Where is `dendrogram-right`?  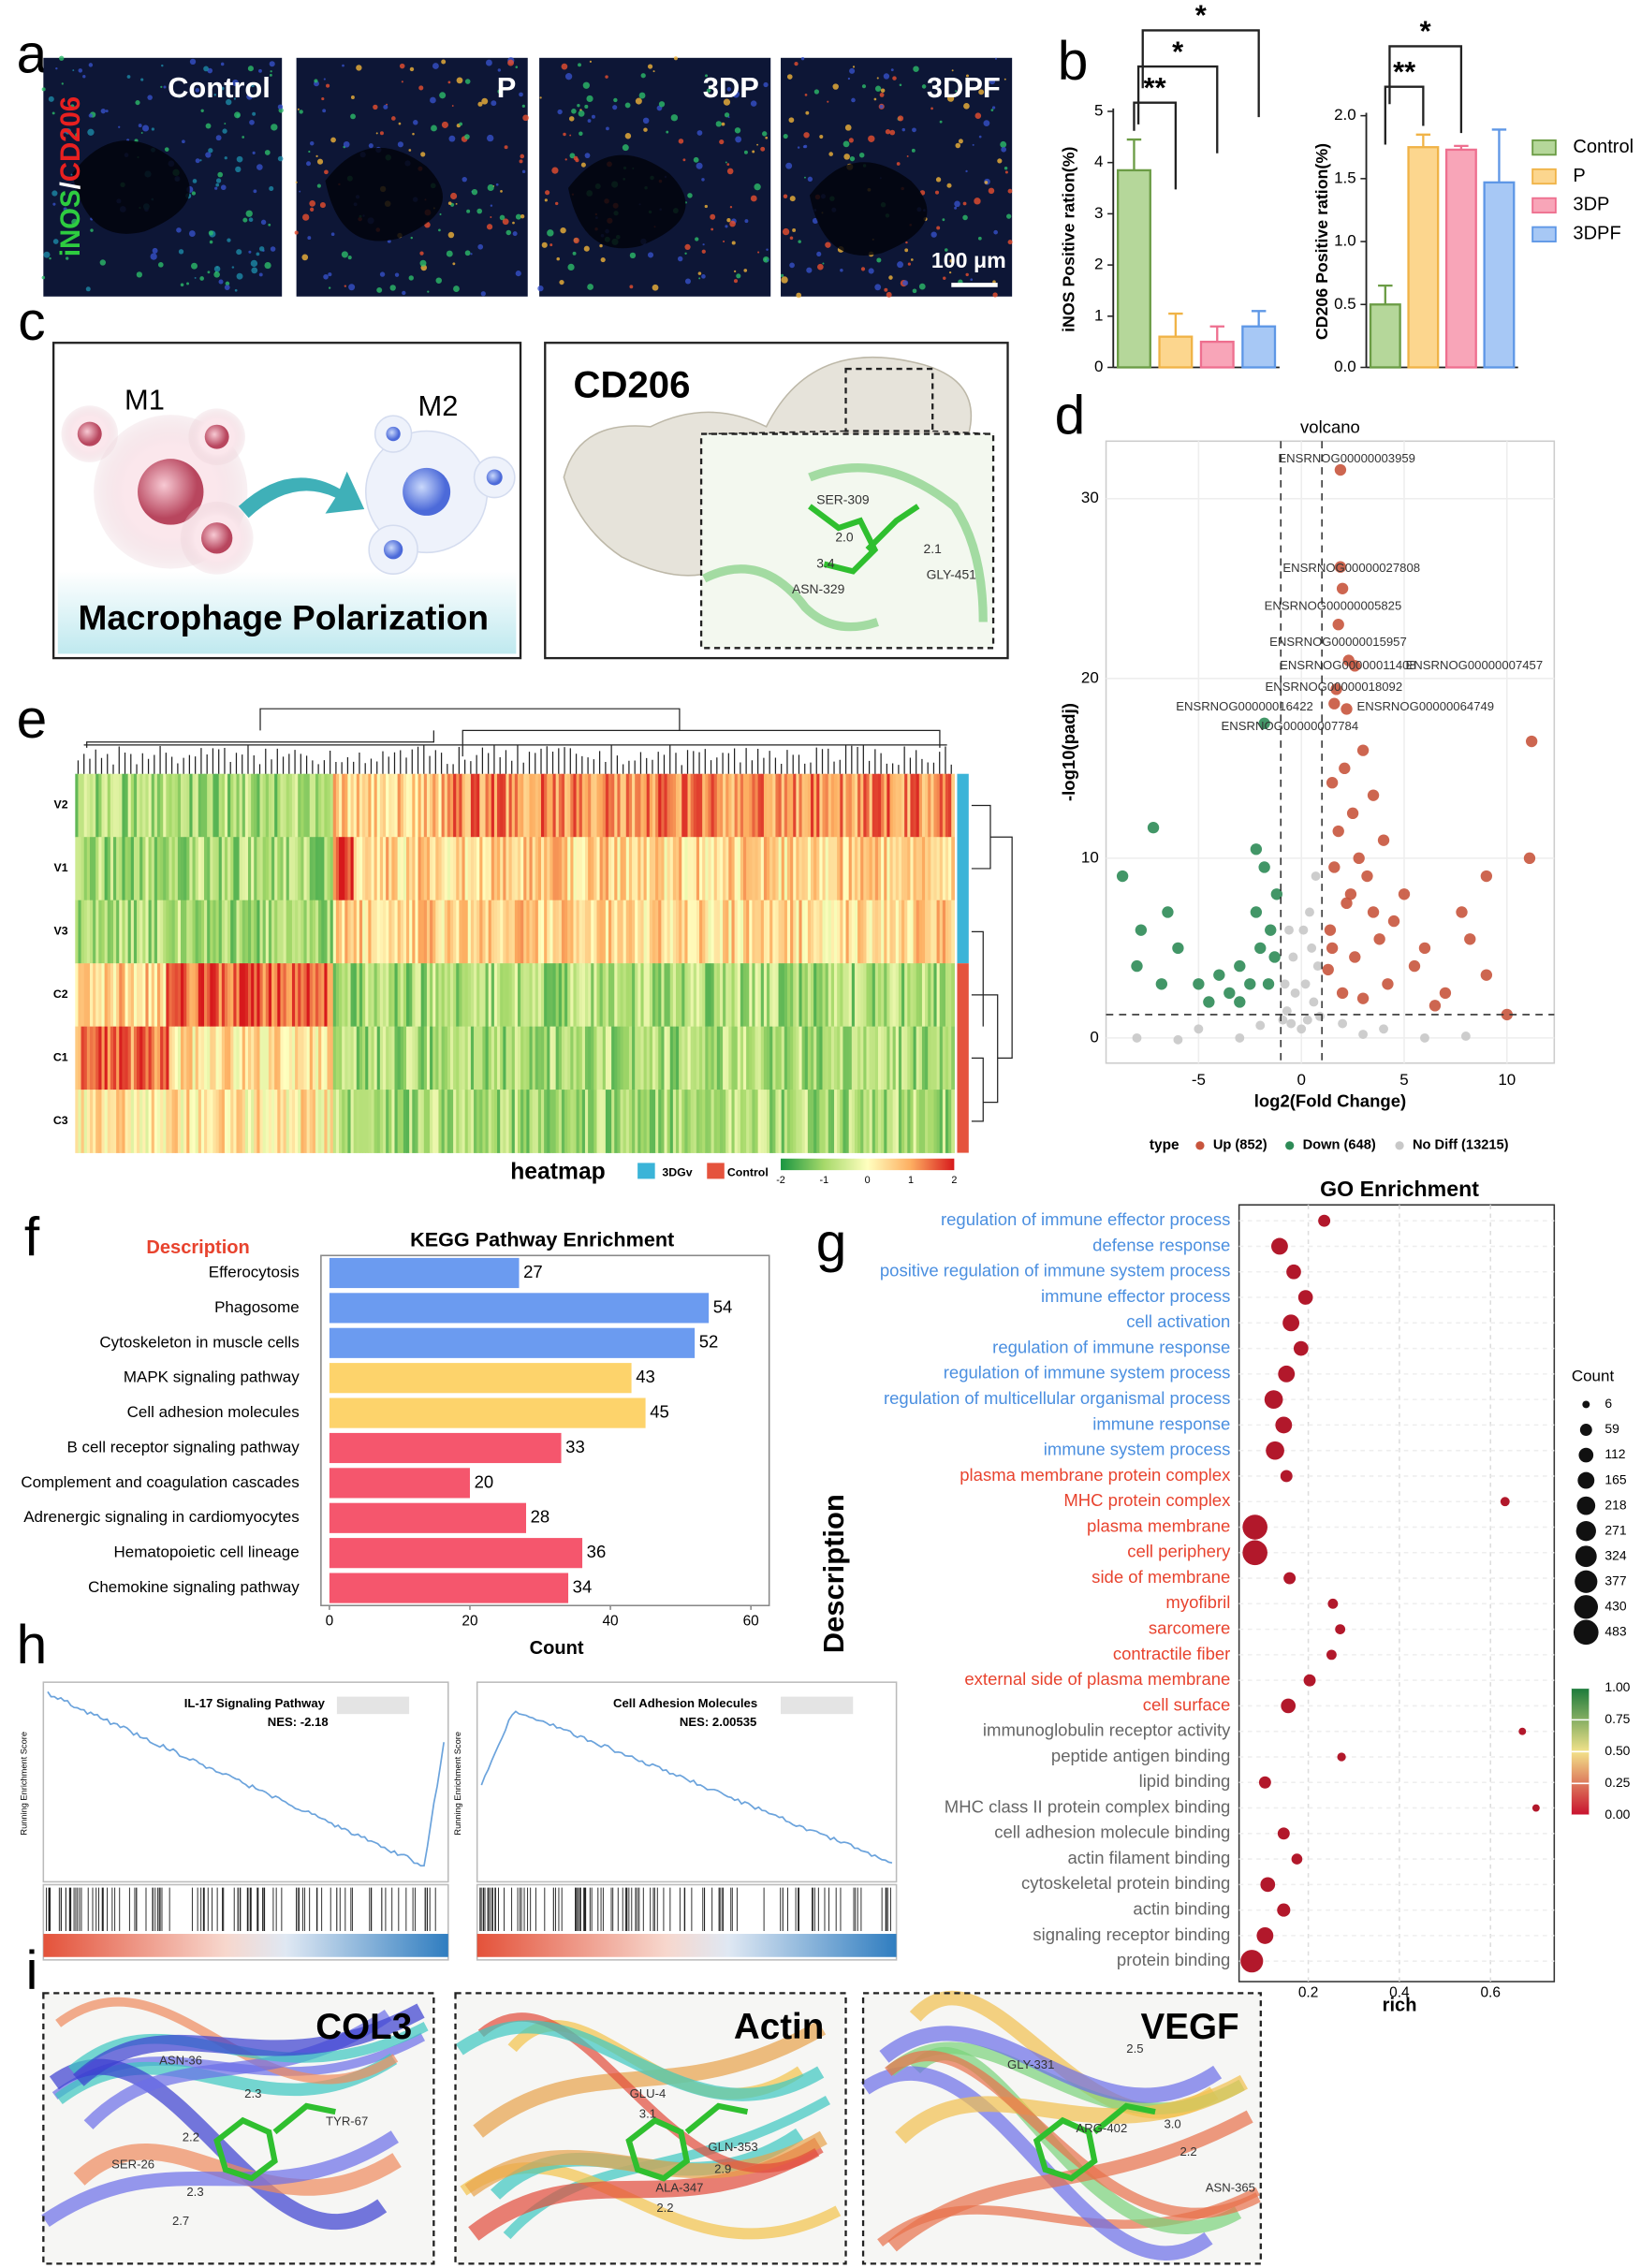 dendrogram-right is located at coordinates (992, 963).